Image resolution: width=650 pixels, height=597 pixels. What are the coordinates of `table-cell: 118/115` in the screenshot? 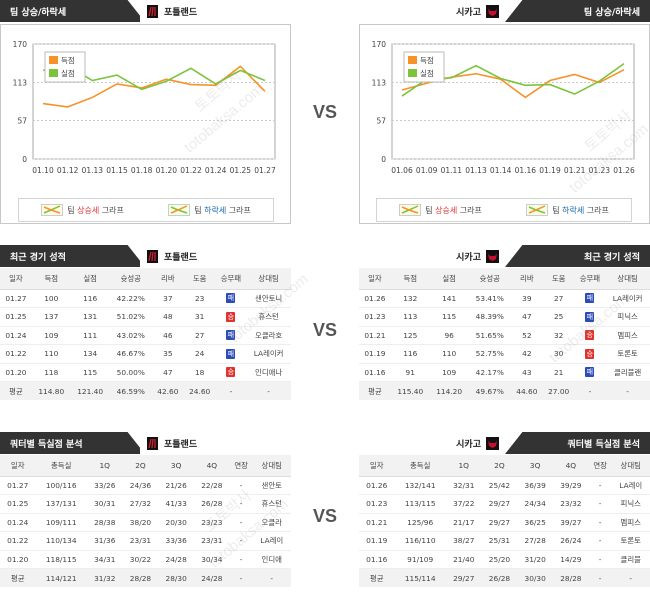 It's located at (61, 559).